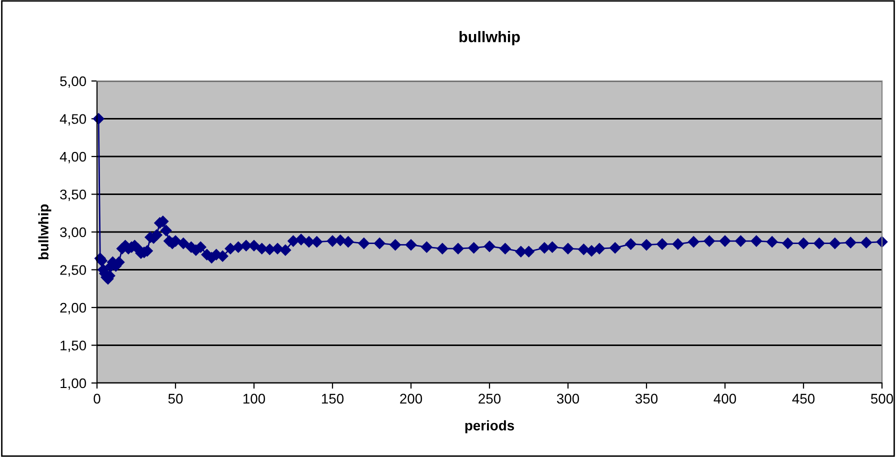 The width and height of the screenshot is (896, 457). What do you see at coordinates (490, 38) in the screenshot?
I see `chart-title: bullwhip` at bounding box center [490, 38].